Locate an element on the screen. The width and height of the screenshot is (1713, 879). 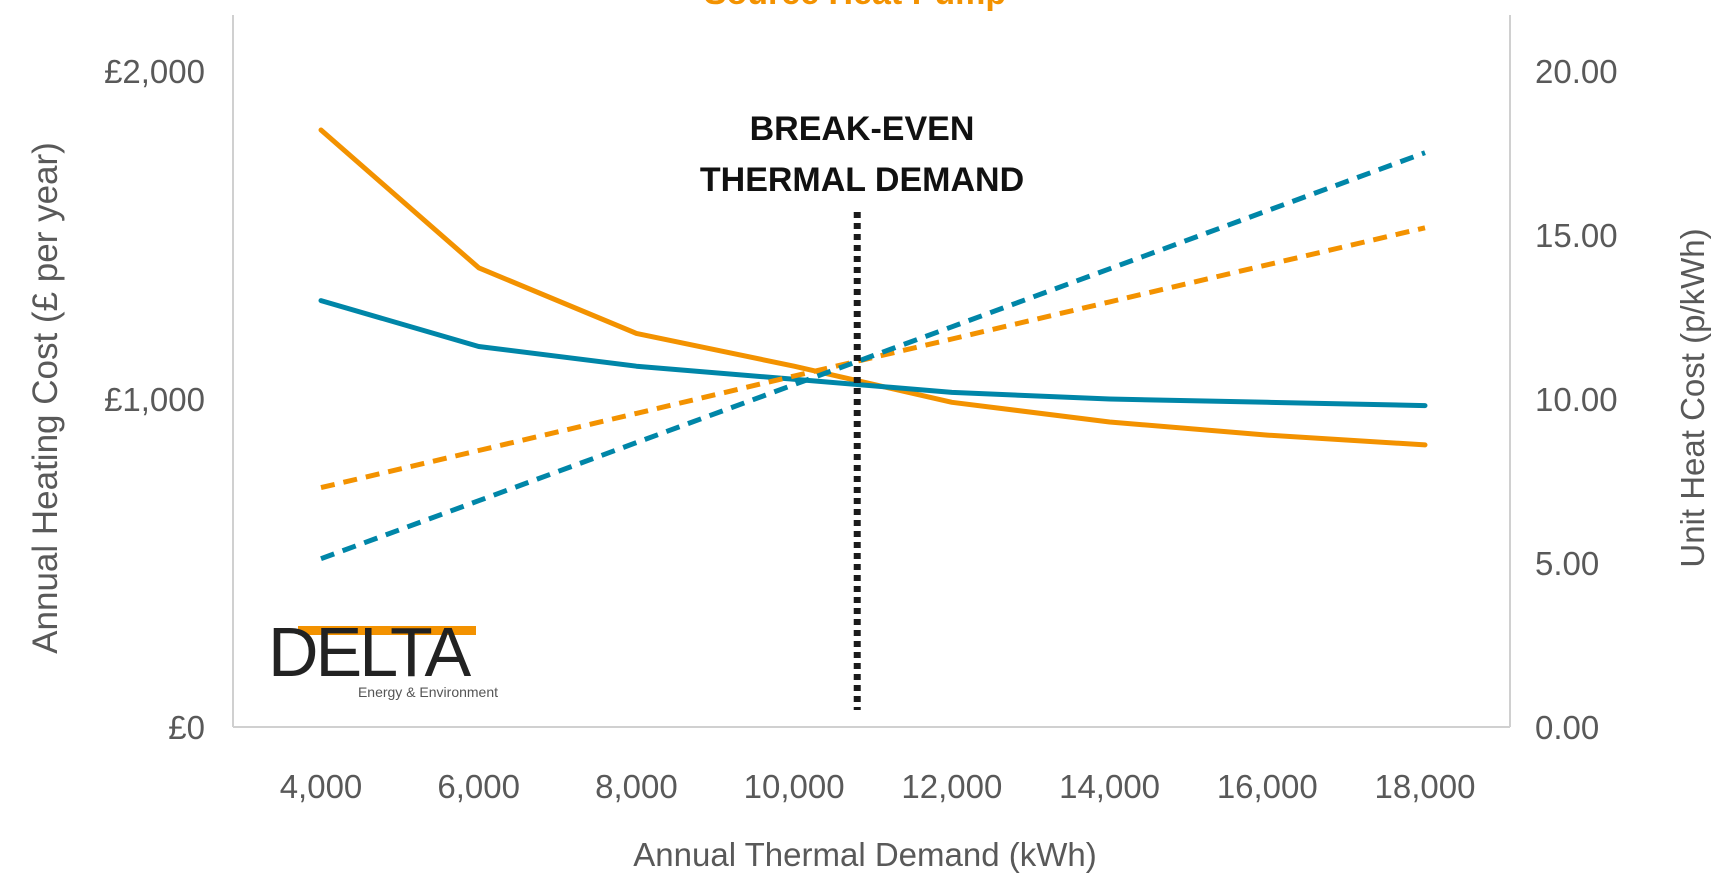
y-tick-label-right: 0.00 is located at coordinates (1567, 727).